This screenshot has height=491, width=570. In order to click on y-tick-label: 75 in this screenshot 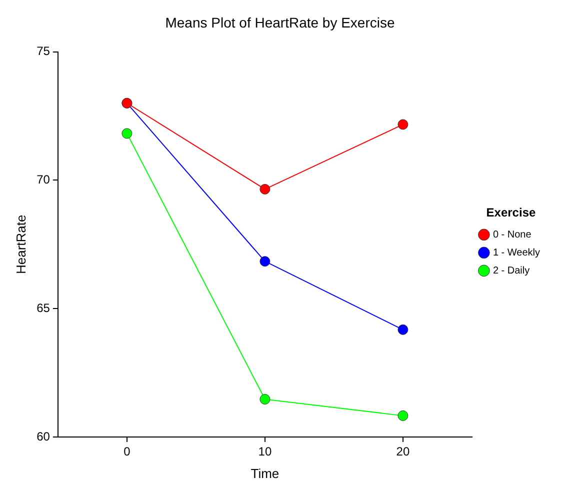, I will do `click(43, 51)`.